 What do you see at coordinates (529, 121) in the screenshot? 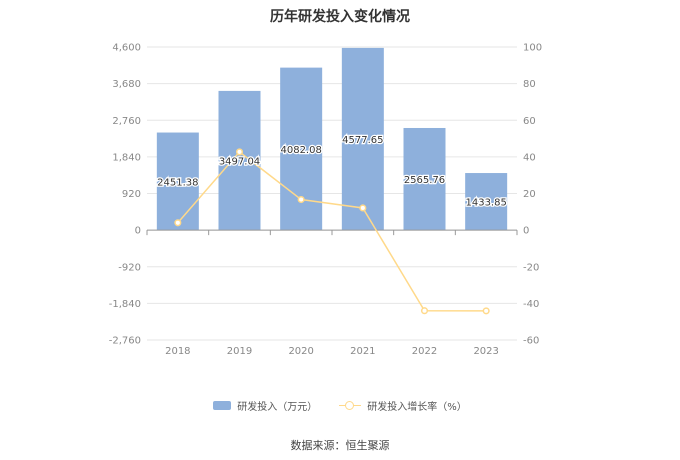
I see `y-right-tick-label: 60` at bounding box center [529, 121].